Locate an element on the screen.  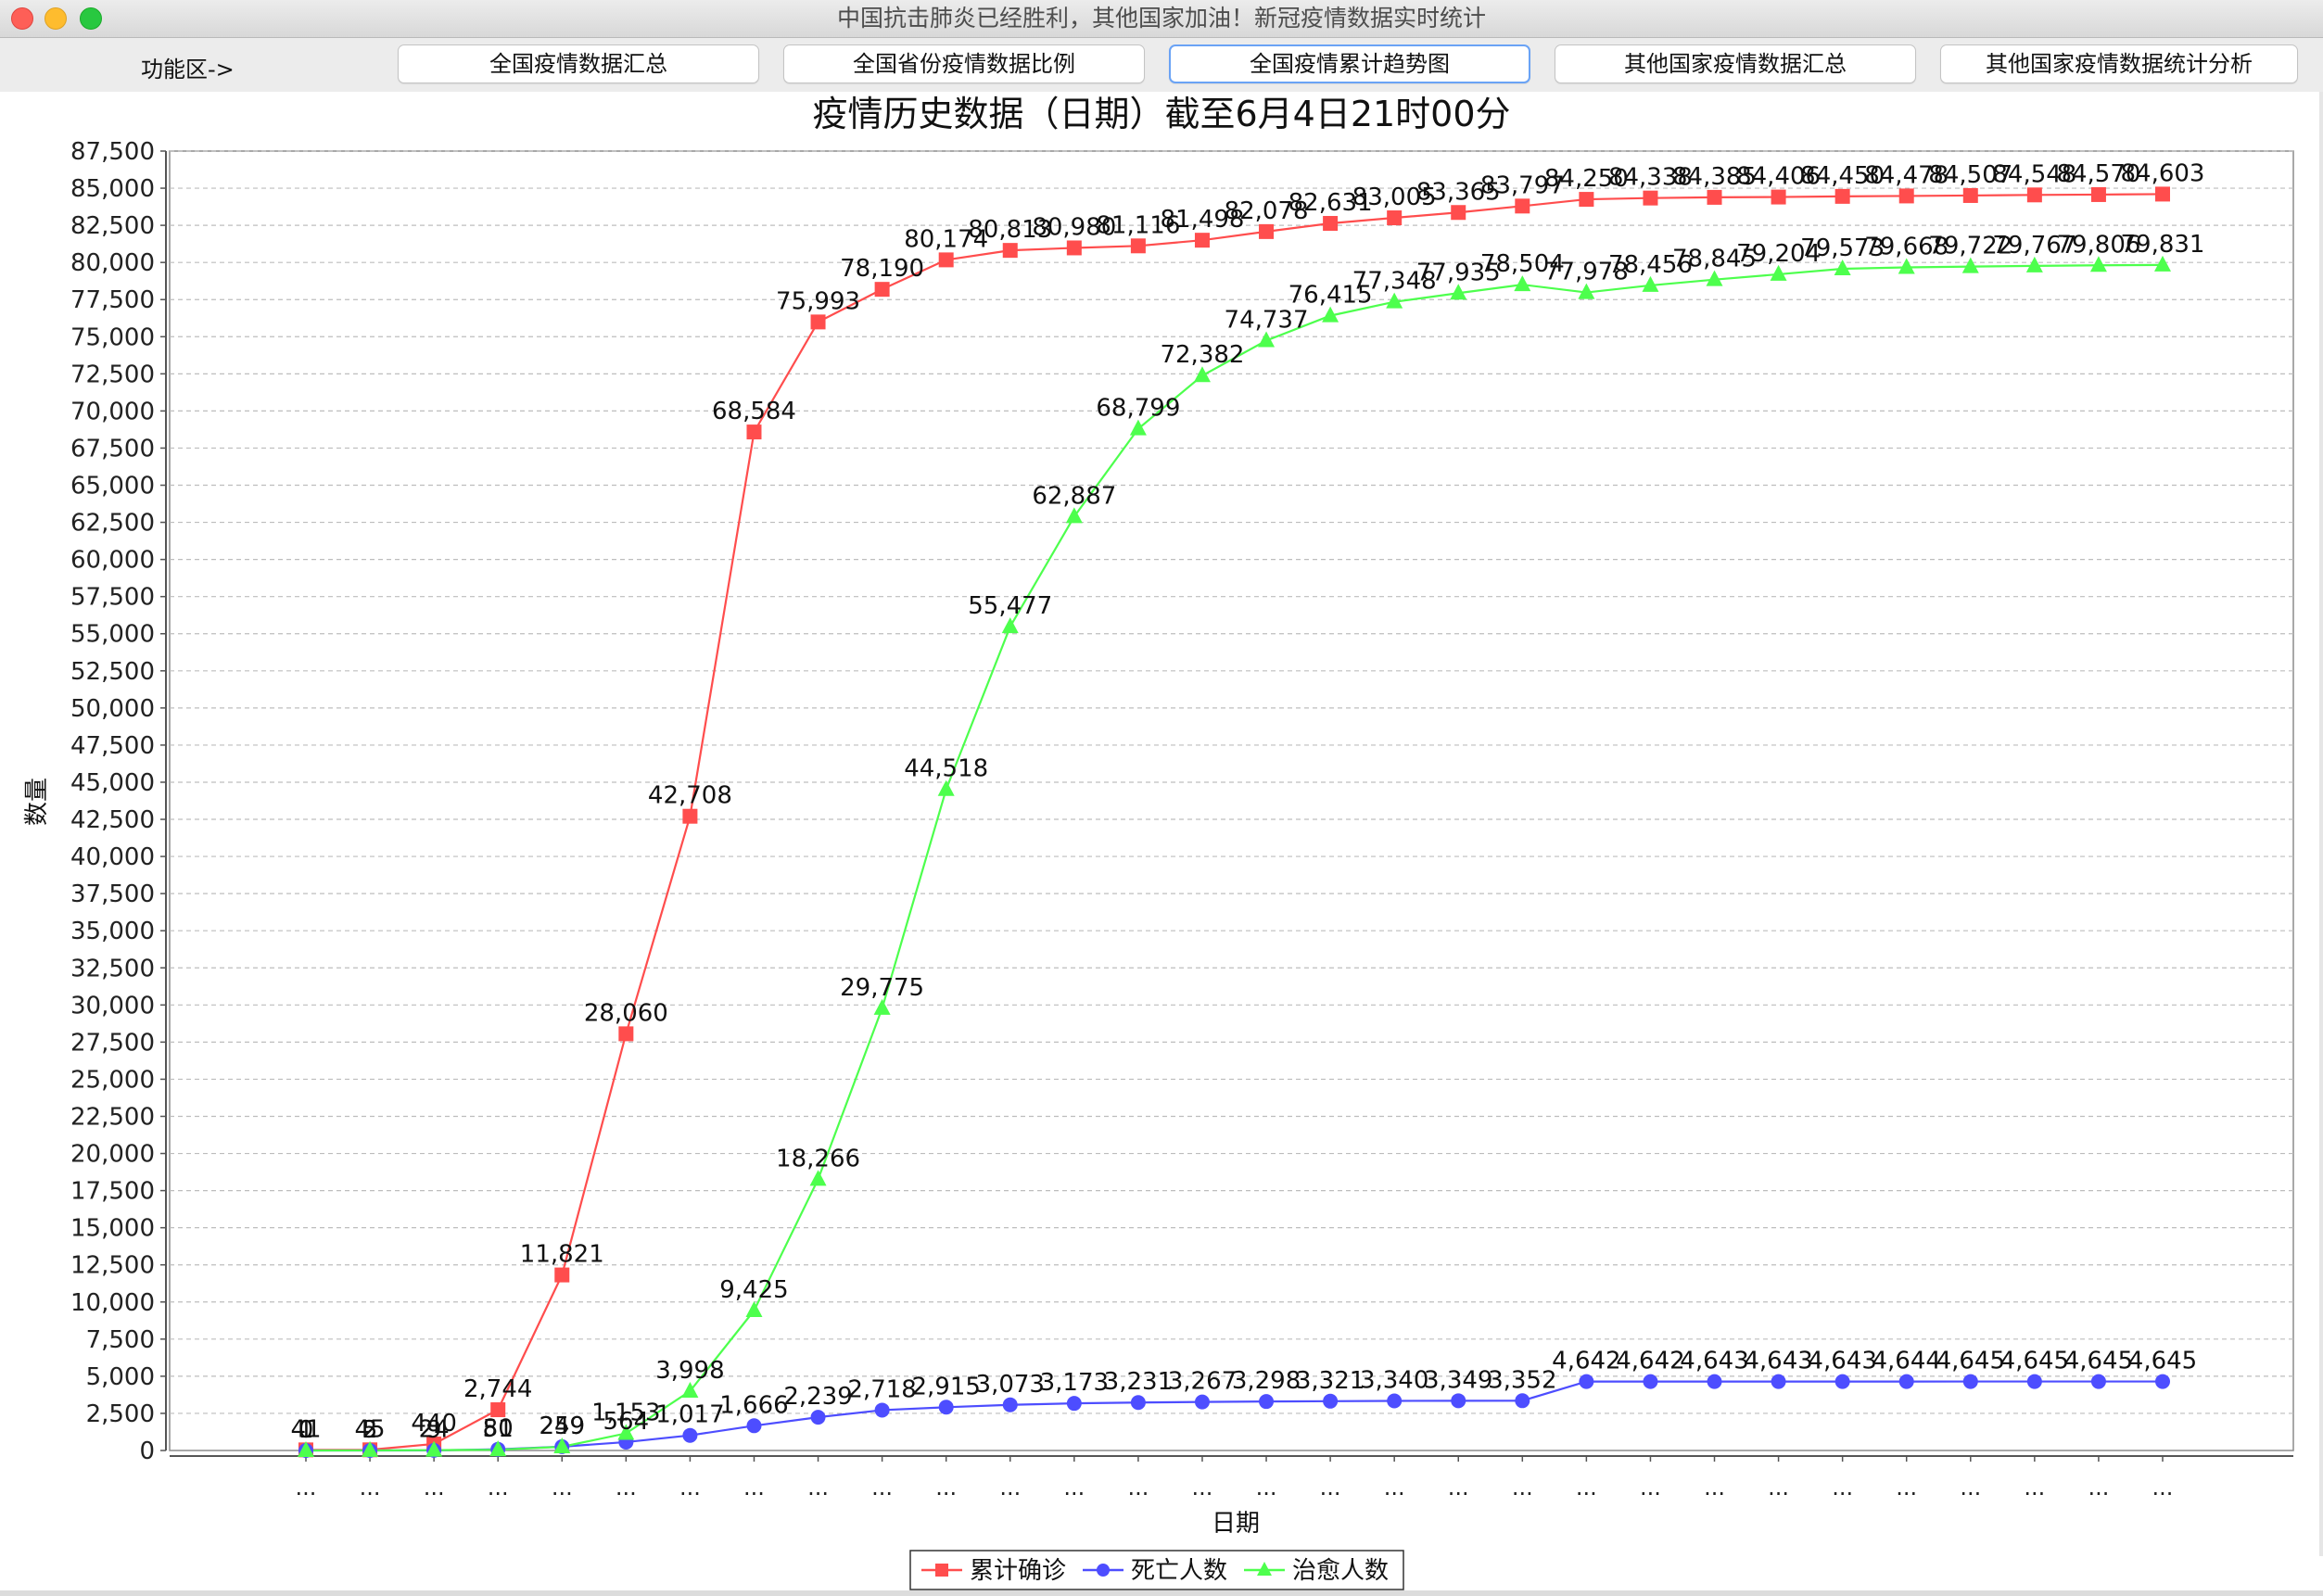
data-label: 77,978 is located at coordinates (1586, 272).